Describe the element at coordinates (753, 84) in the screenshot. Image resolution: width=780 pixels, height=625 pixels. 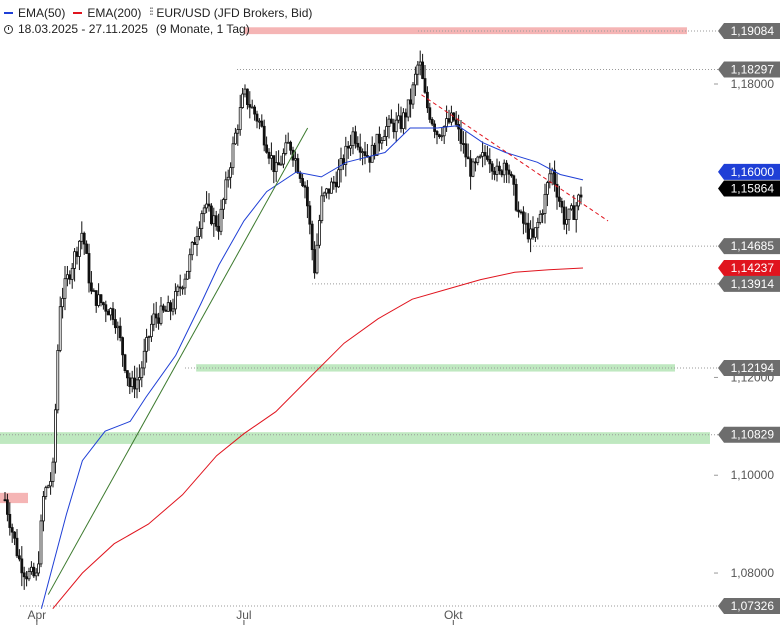
I see `y-tick-label: 1,18000` at that location.